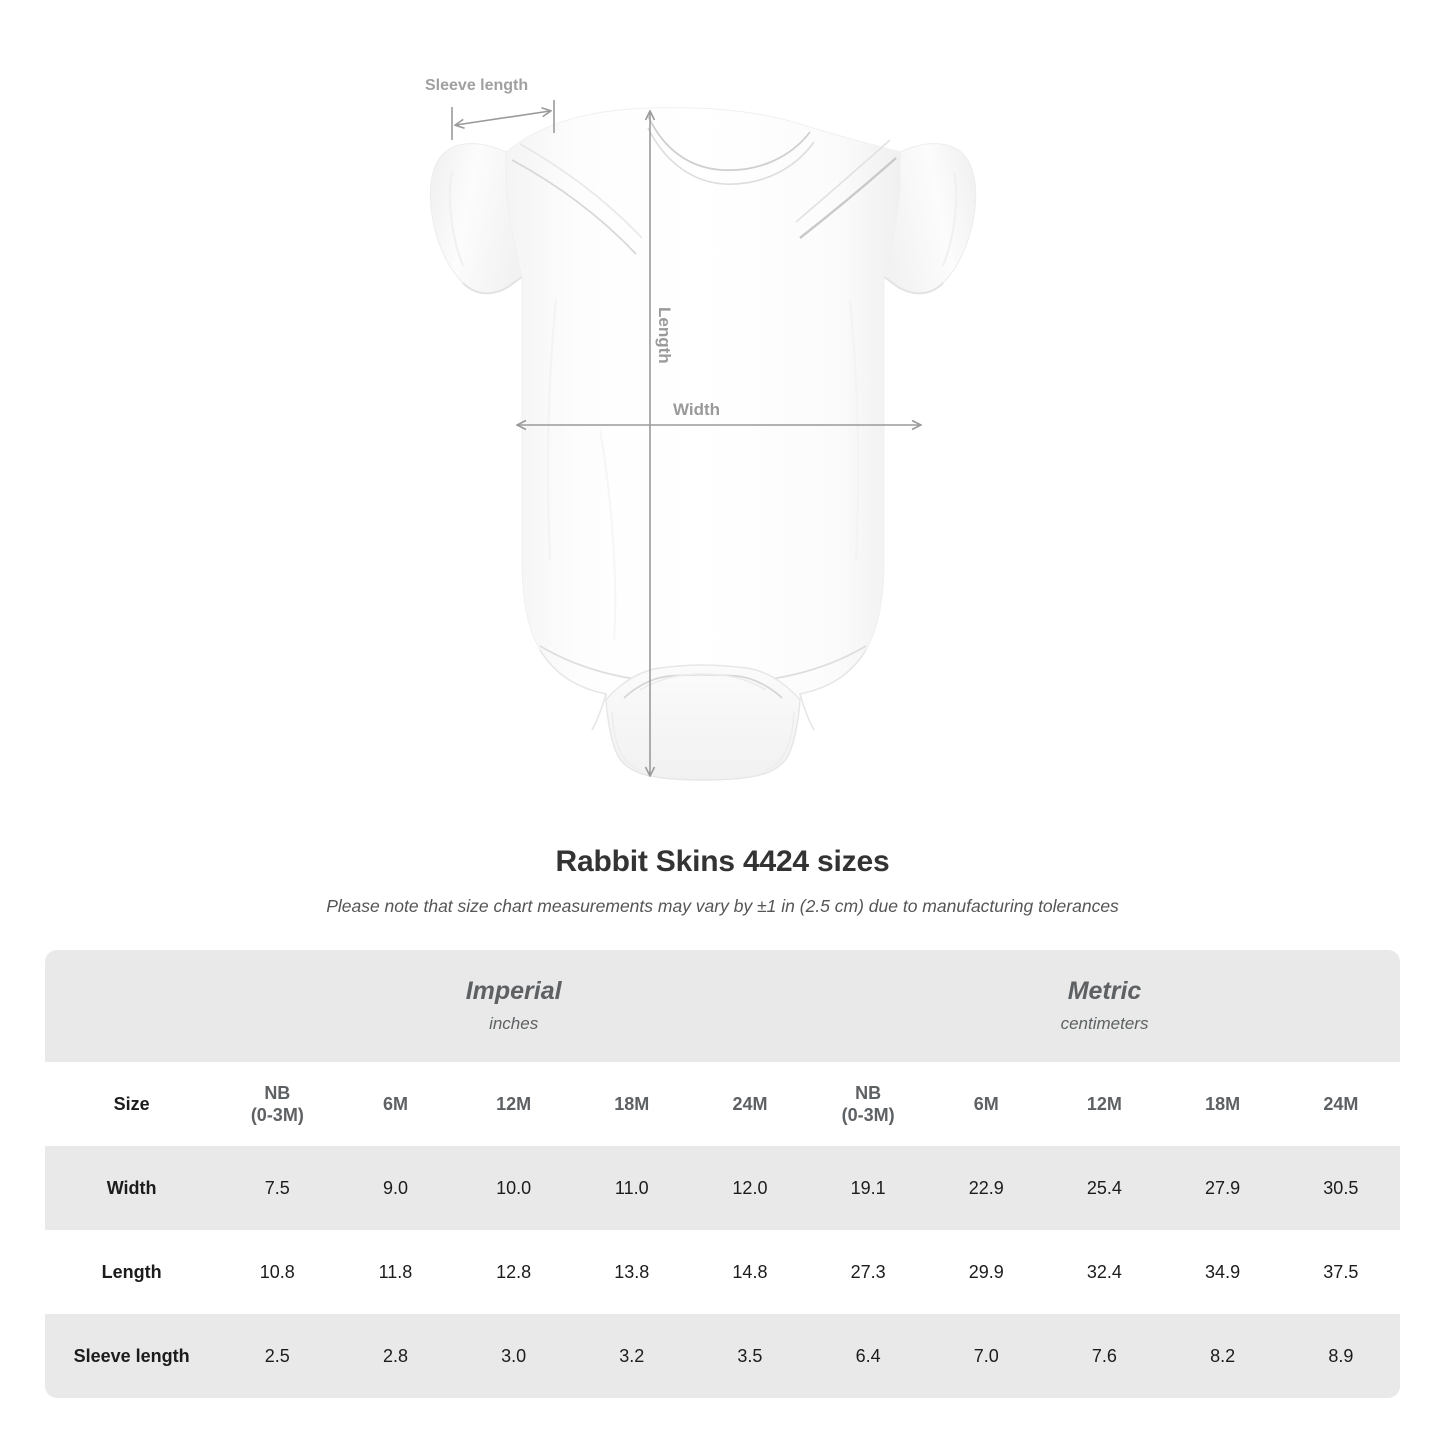  Describe the element at coordinates (513, 1104) in the screenshot. I see `size-col-imperial-12m: 12M` at that location.